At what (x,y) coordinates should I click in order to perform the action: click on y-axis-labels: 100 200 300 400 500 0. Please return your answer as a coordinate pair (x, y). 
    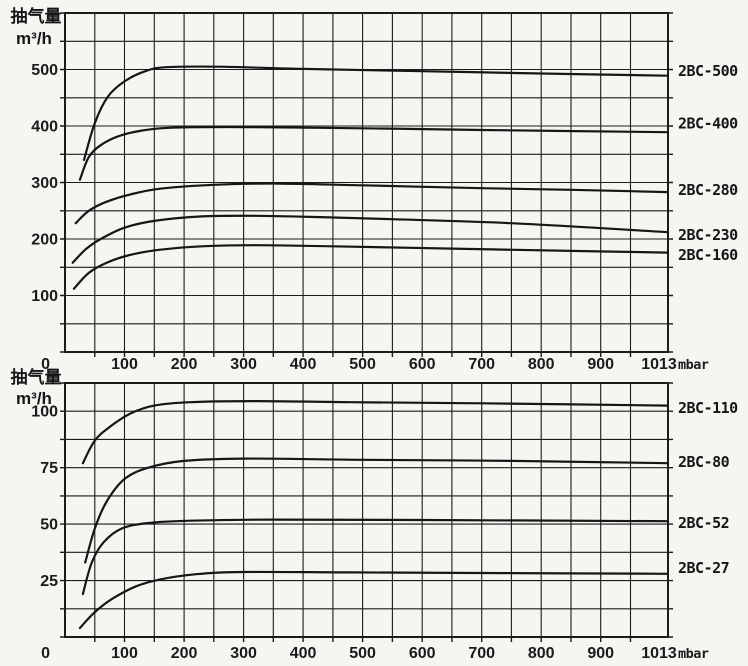
    Looking at the image, I should click on (44, 217).